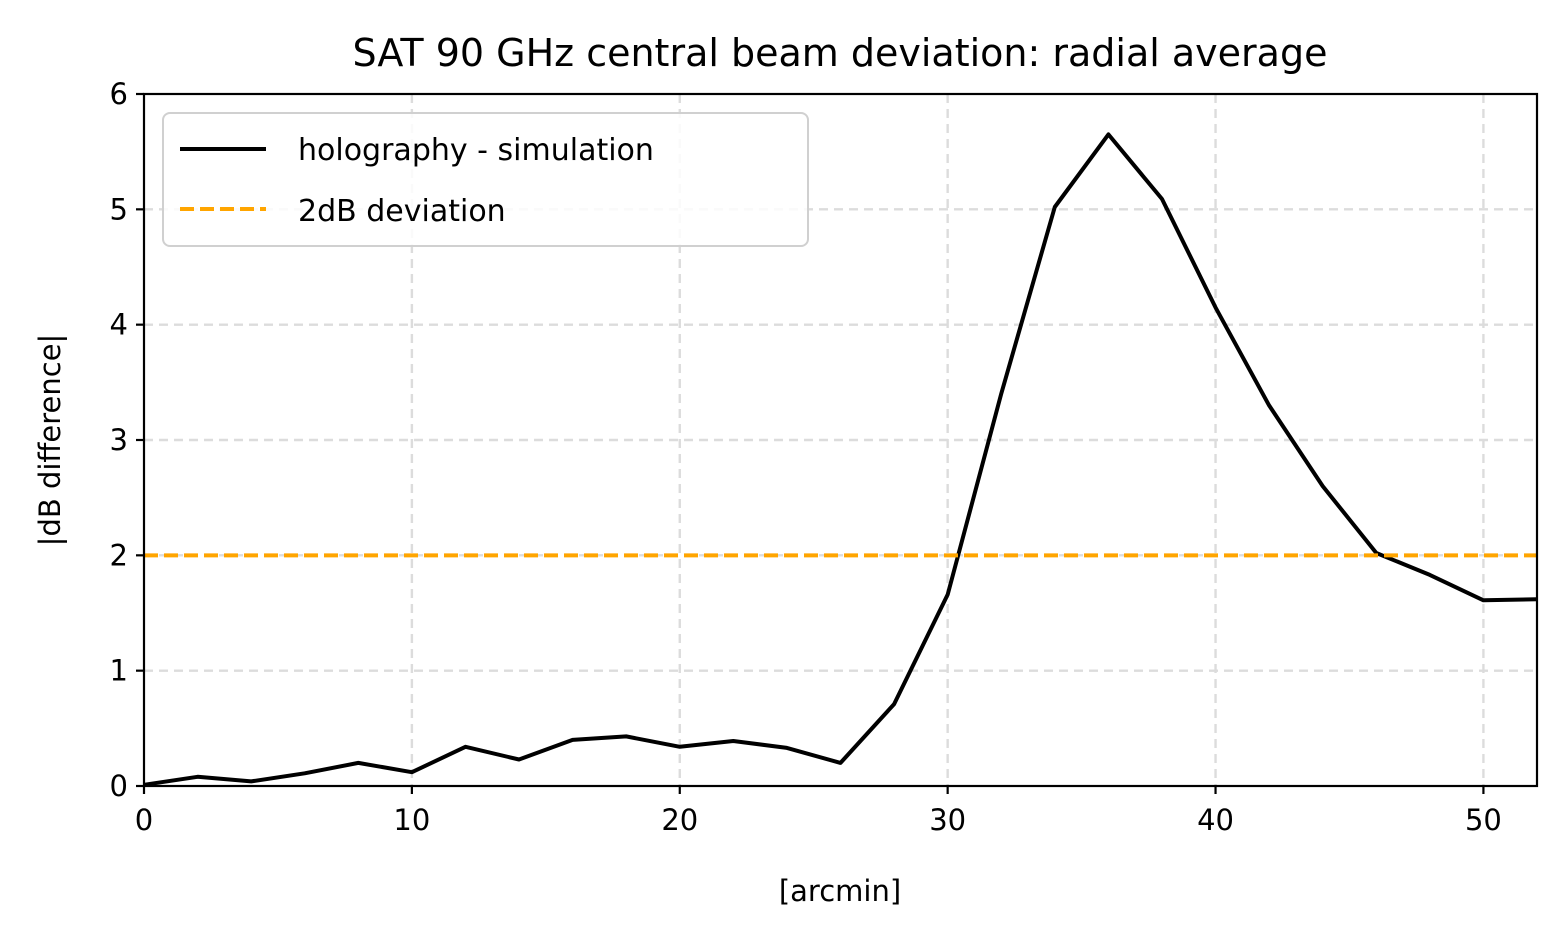 The width and height of the screenshot is (1568, 941). What do you see at coordinates (476, 150) in the screenshot?
I see `legend-label-holography: holography - simulation` at bounding box center [476, 150].